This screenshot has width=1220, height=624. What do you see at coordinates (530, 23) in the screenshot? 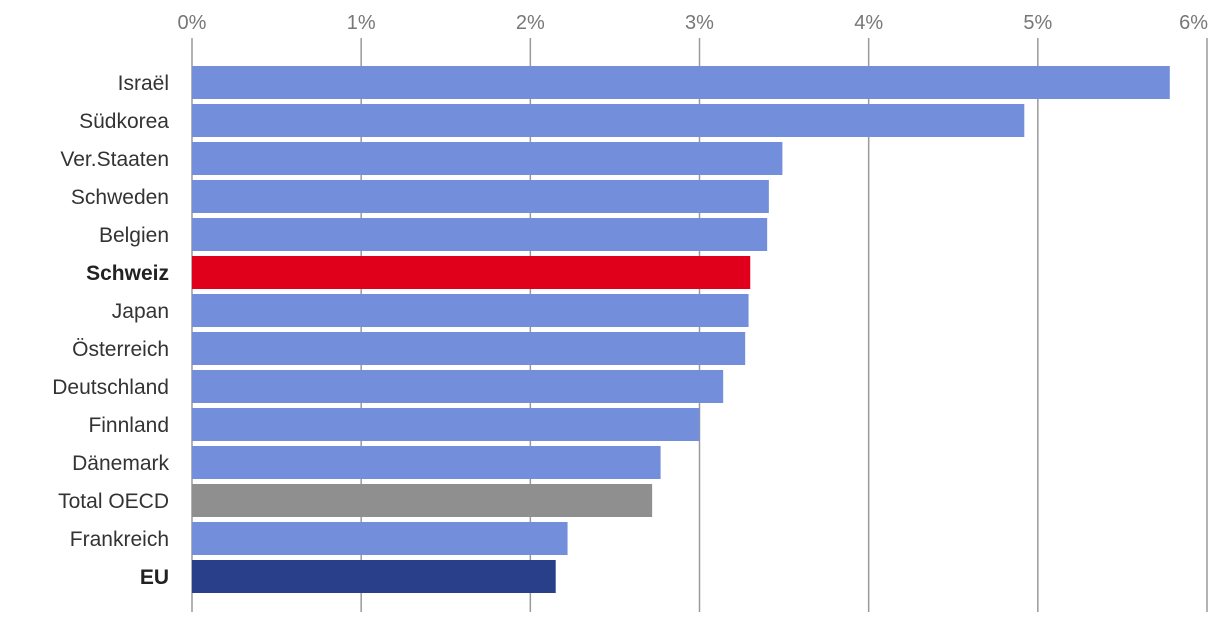
I see `x-tick-label: 2%` at bounding box center [530, 23].